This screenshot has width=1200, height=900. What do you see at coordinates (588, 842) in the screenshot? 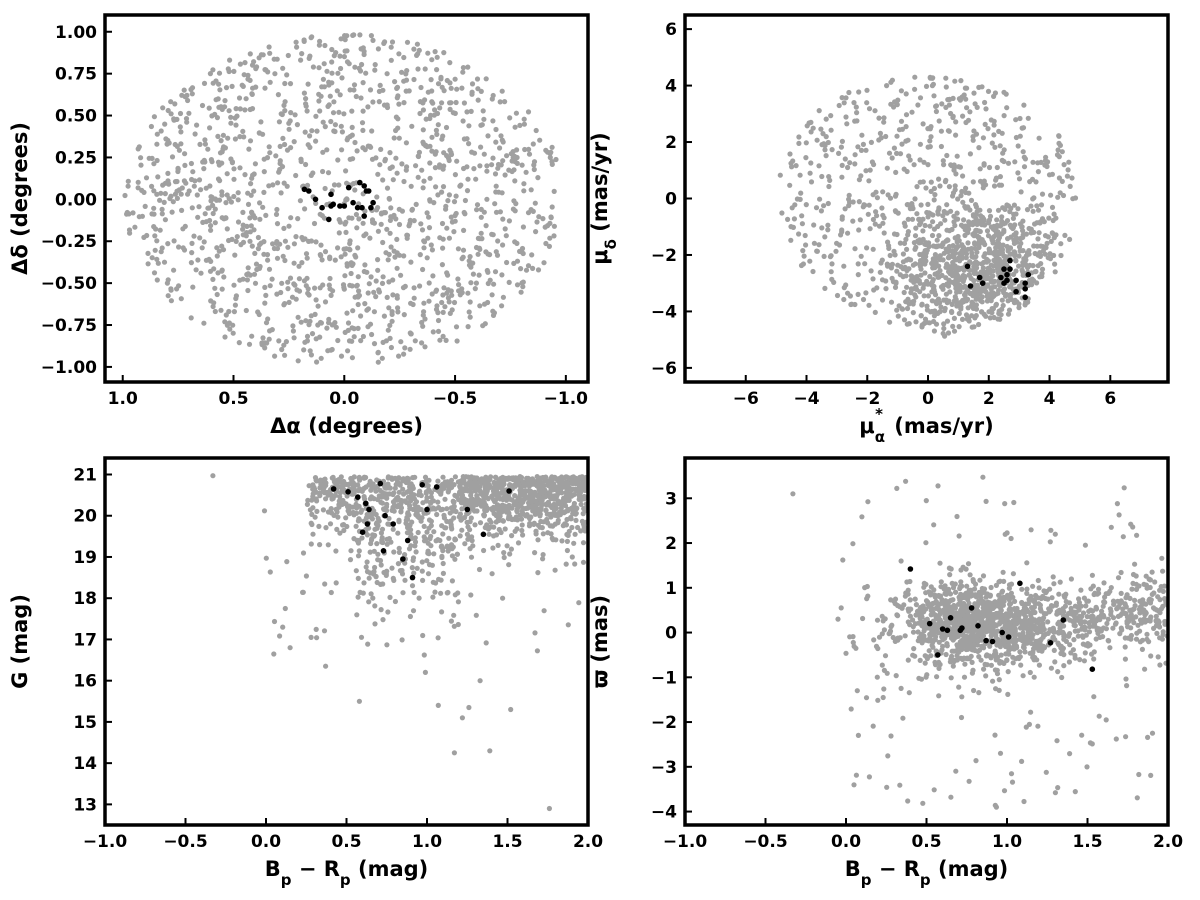
I see `x-tick-label: 2.0` at bounding box center [588, 842].